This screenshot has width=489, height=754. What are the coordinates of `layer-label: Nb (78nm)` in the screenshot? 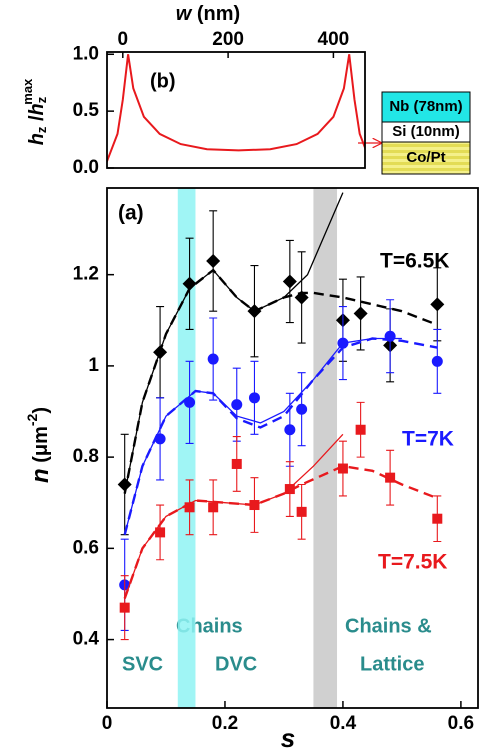 It's located at (425, 106).